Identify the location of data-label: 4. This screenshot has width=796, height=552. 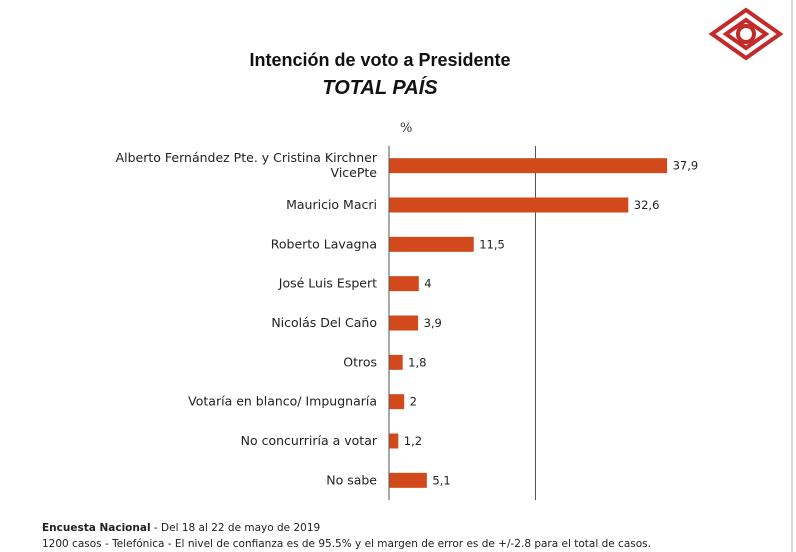
(427, 284).